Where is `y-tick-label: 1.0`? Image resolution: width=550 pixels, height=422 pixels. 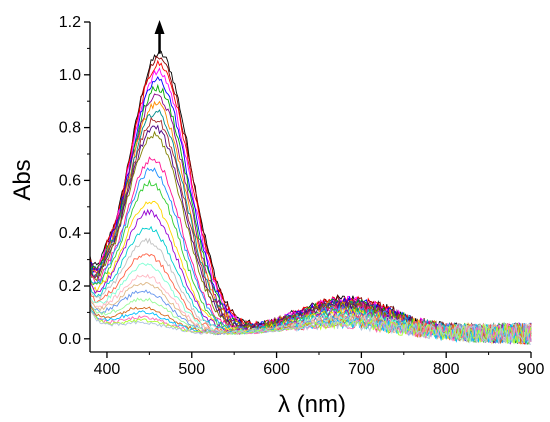
y-tick-label: 1.0 is located at coordinates (70, 75).